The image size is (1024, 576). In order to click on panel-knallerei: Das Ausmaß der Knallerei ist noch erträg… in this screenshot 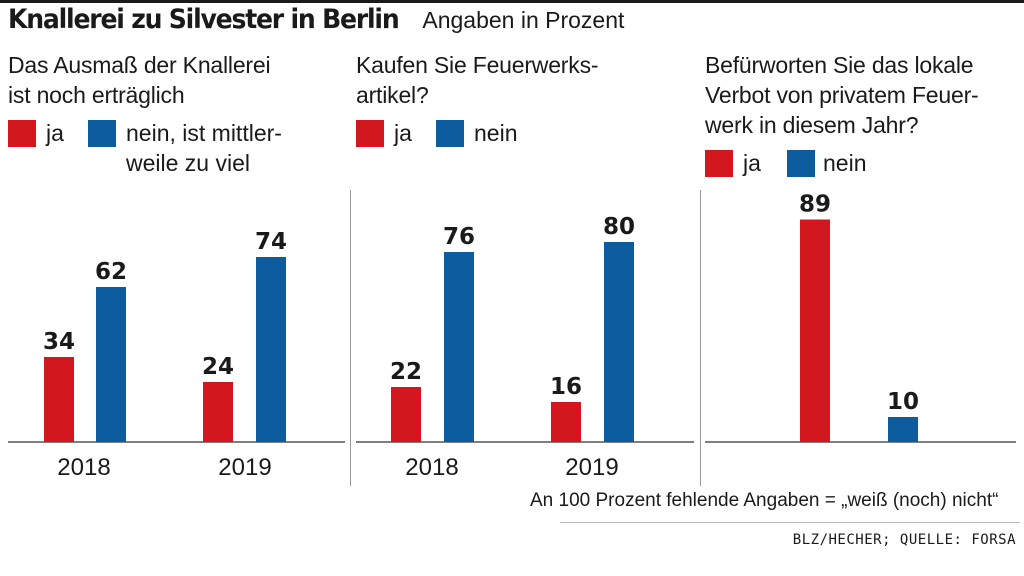, I will do `click(145, 113)`.